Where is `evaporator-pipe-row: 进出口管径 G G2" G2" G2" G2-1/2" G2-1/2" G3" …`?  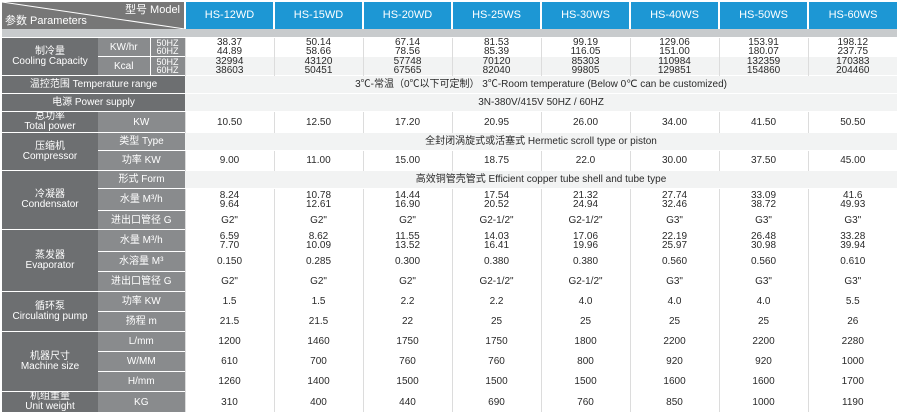
evaporator-pipe-row: 进出口管径 G G2" G2" G2" G2-1/2" G2-1/2" G3" … is located at coordinates (450, 281).